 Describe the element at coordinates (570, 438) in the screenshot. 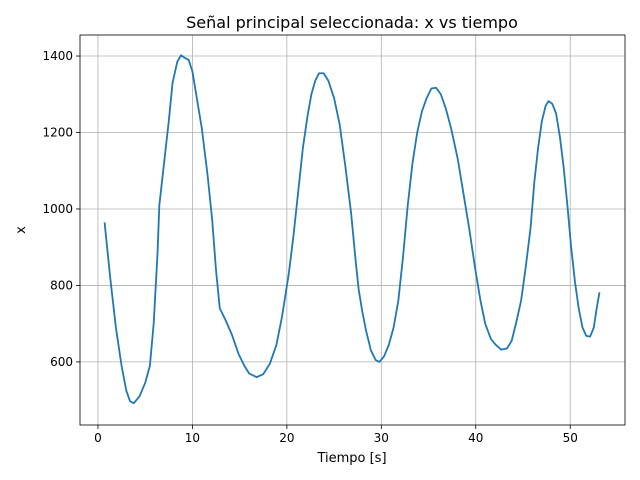

I see `x-tick-label: 50` at that location.